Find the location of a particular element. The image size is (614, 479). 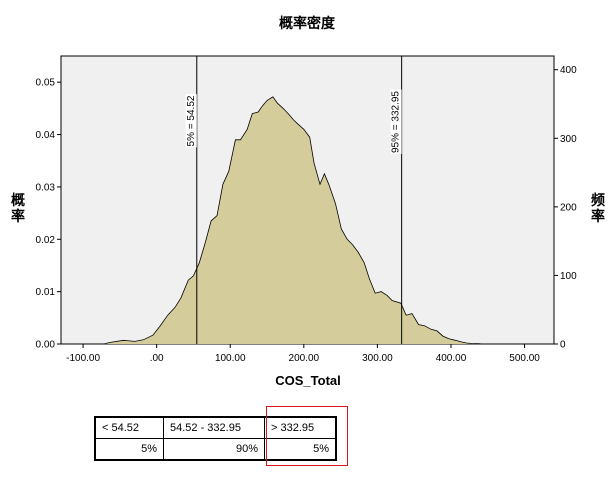

y-right-tick-label: 0 is located at coordinates (563, 345).